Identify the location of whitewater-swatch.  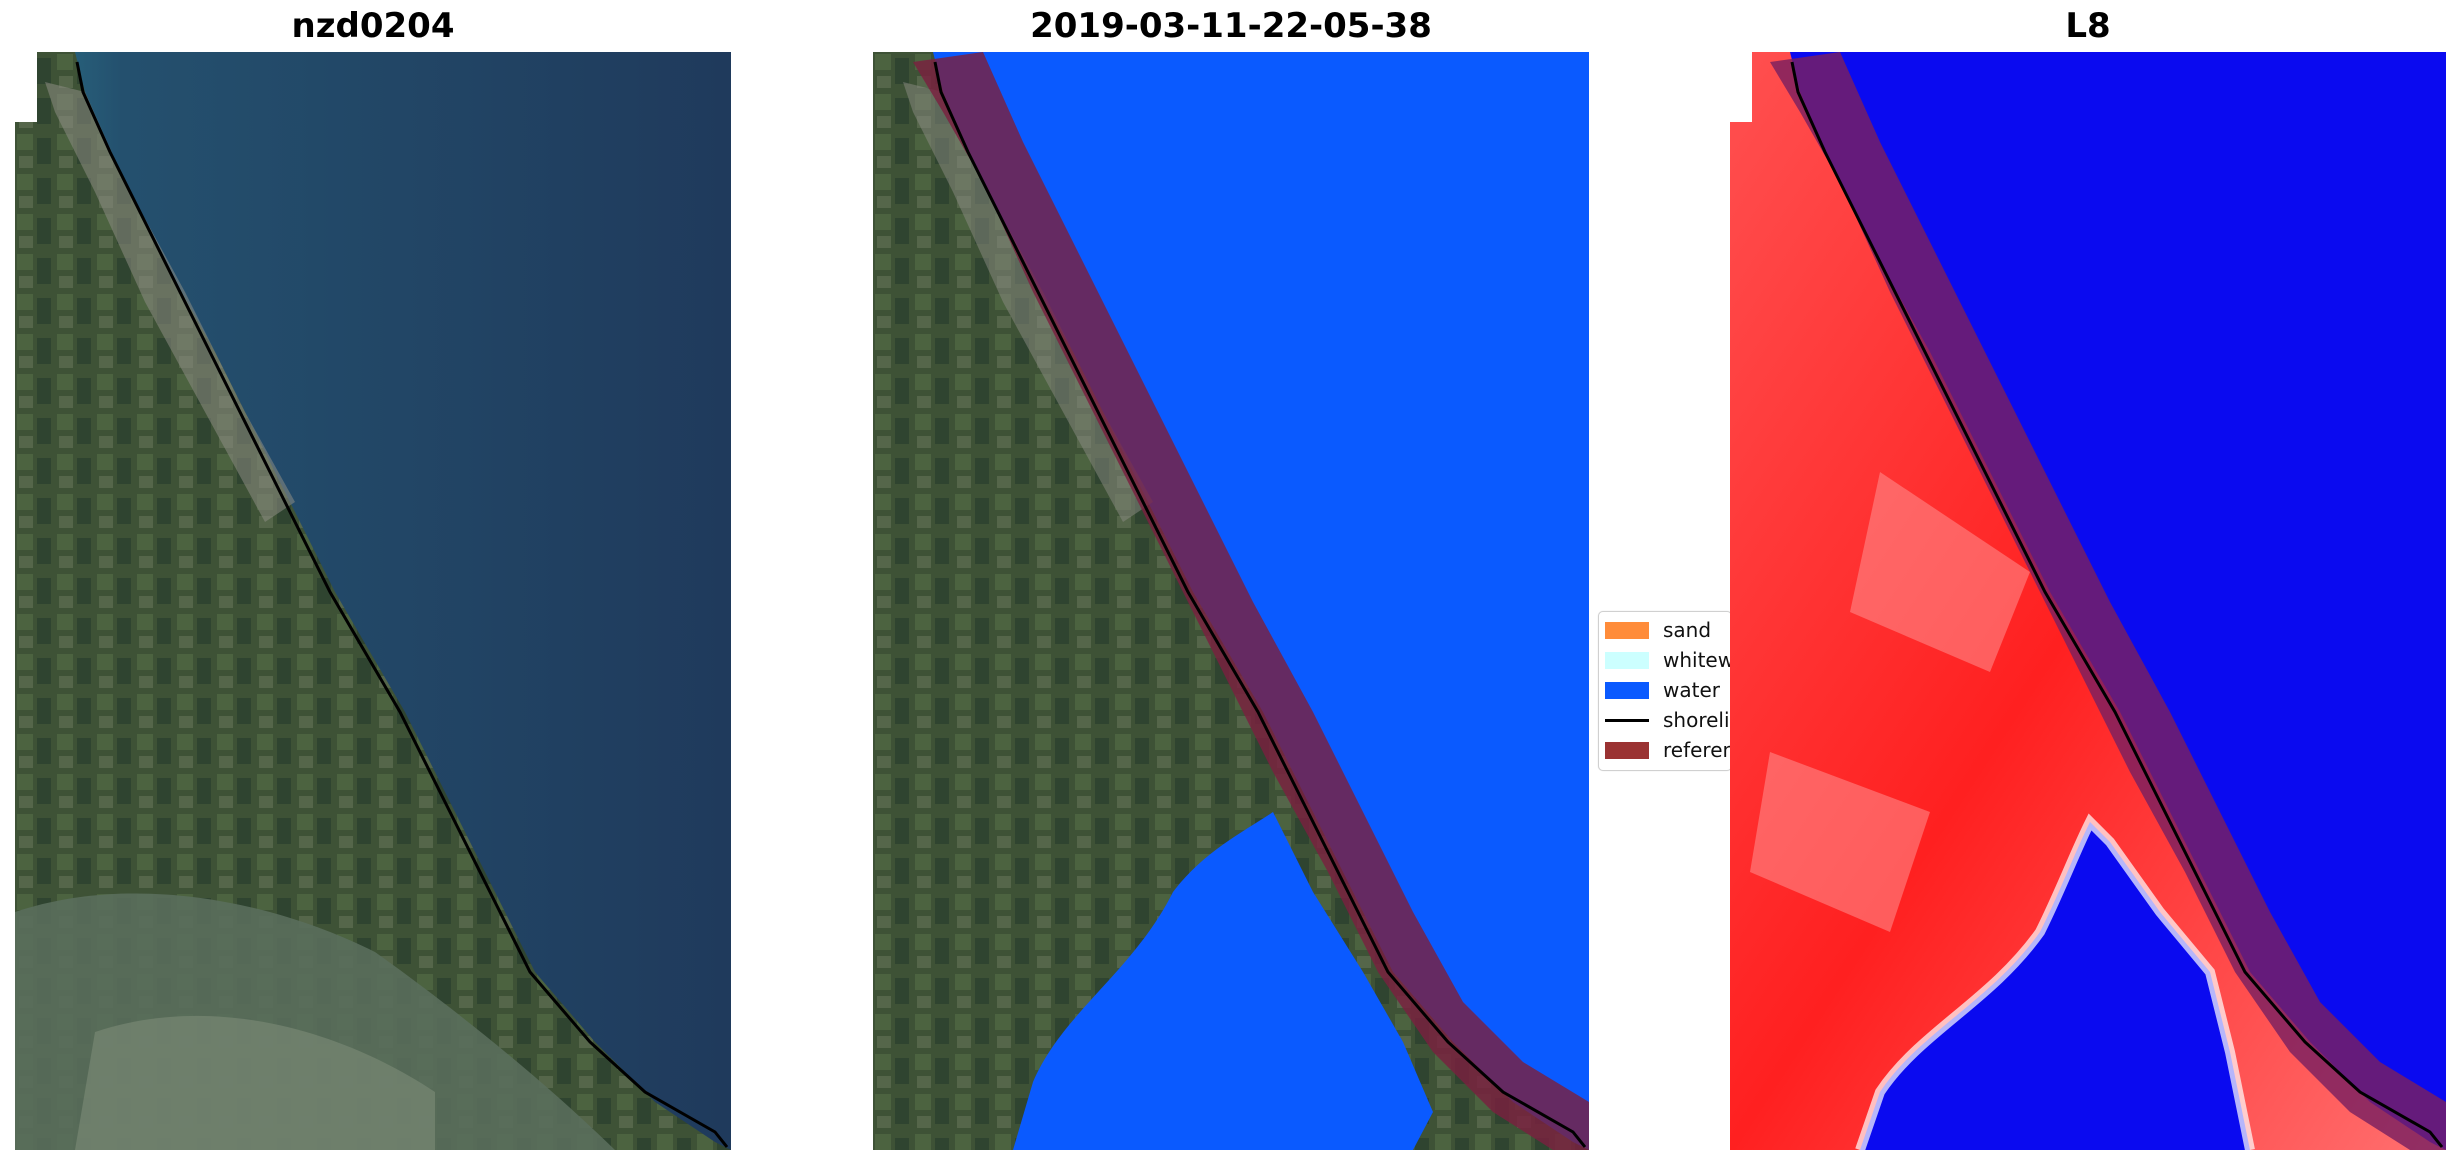
(1627, 660).